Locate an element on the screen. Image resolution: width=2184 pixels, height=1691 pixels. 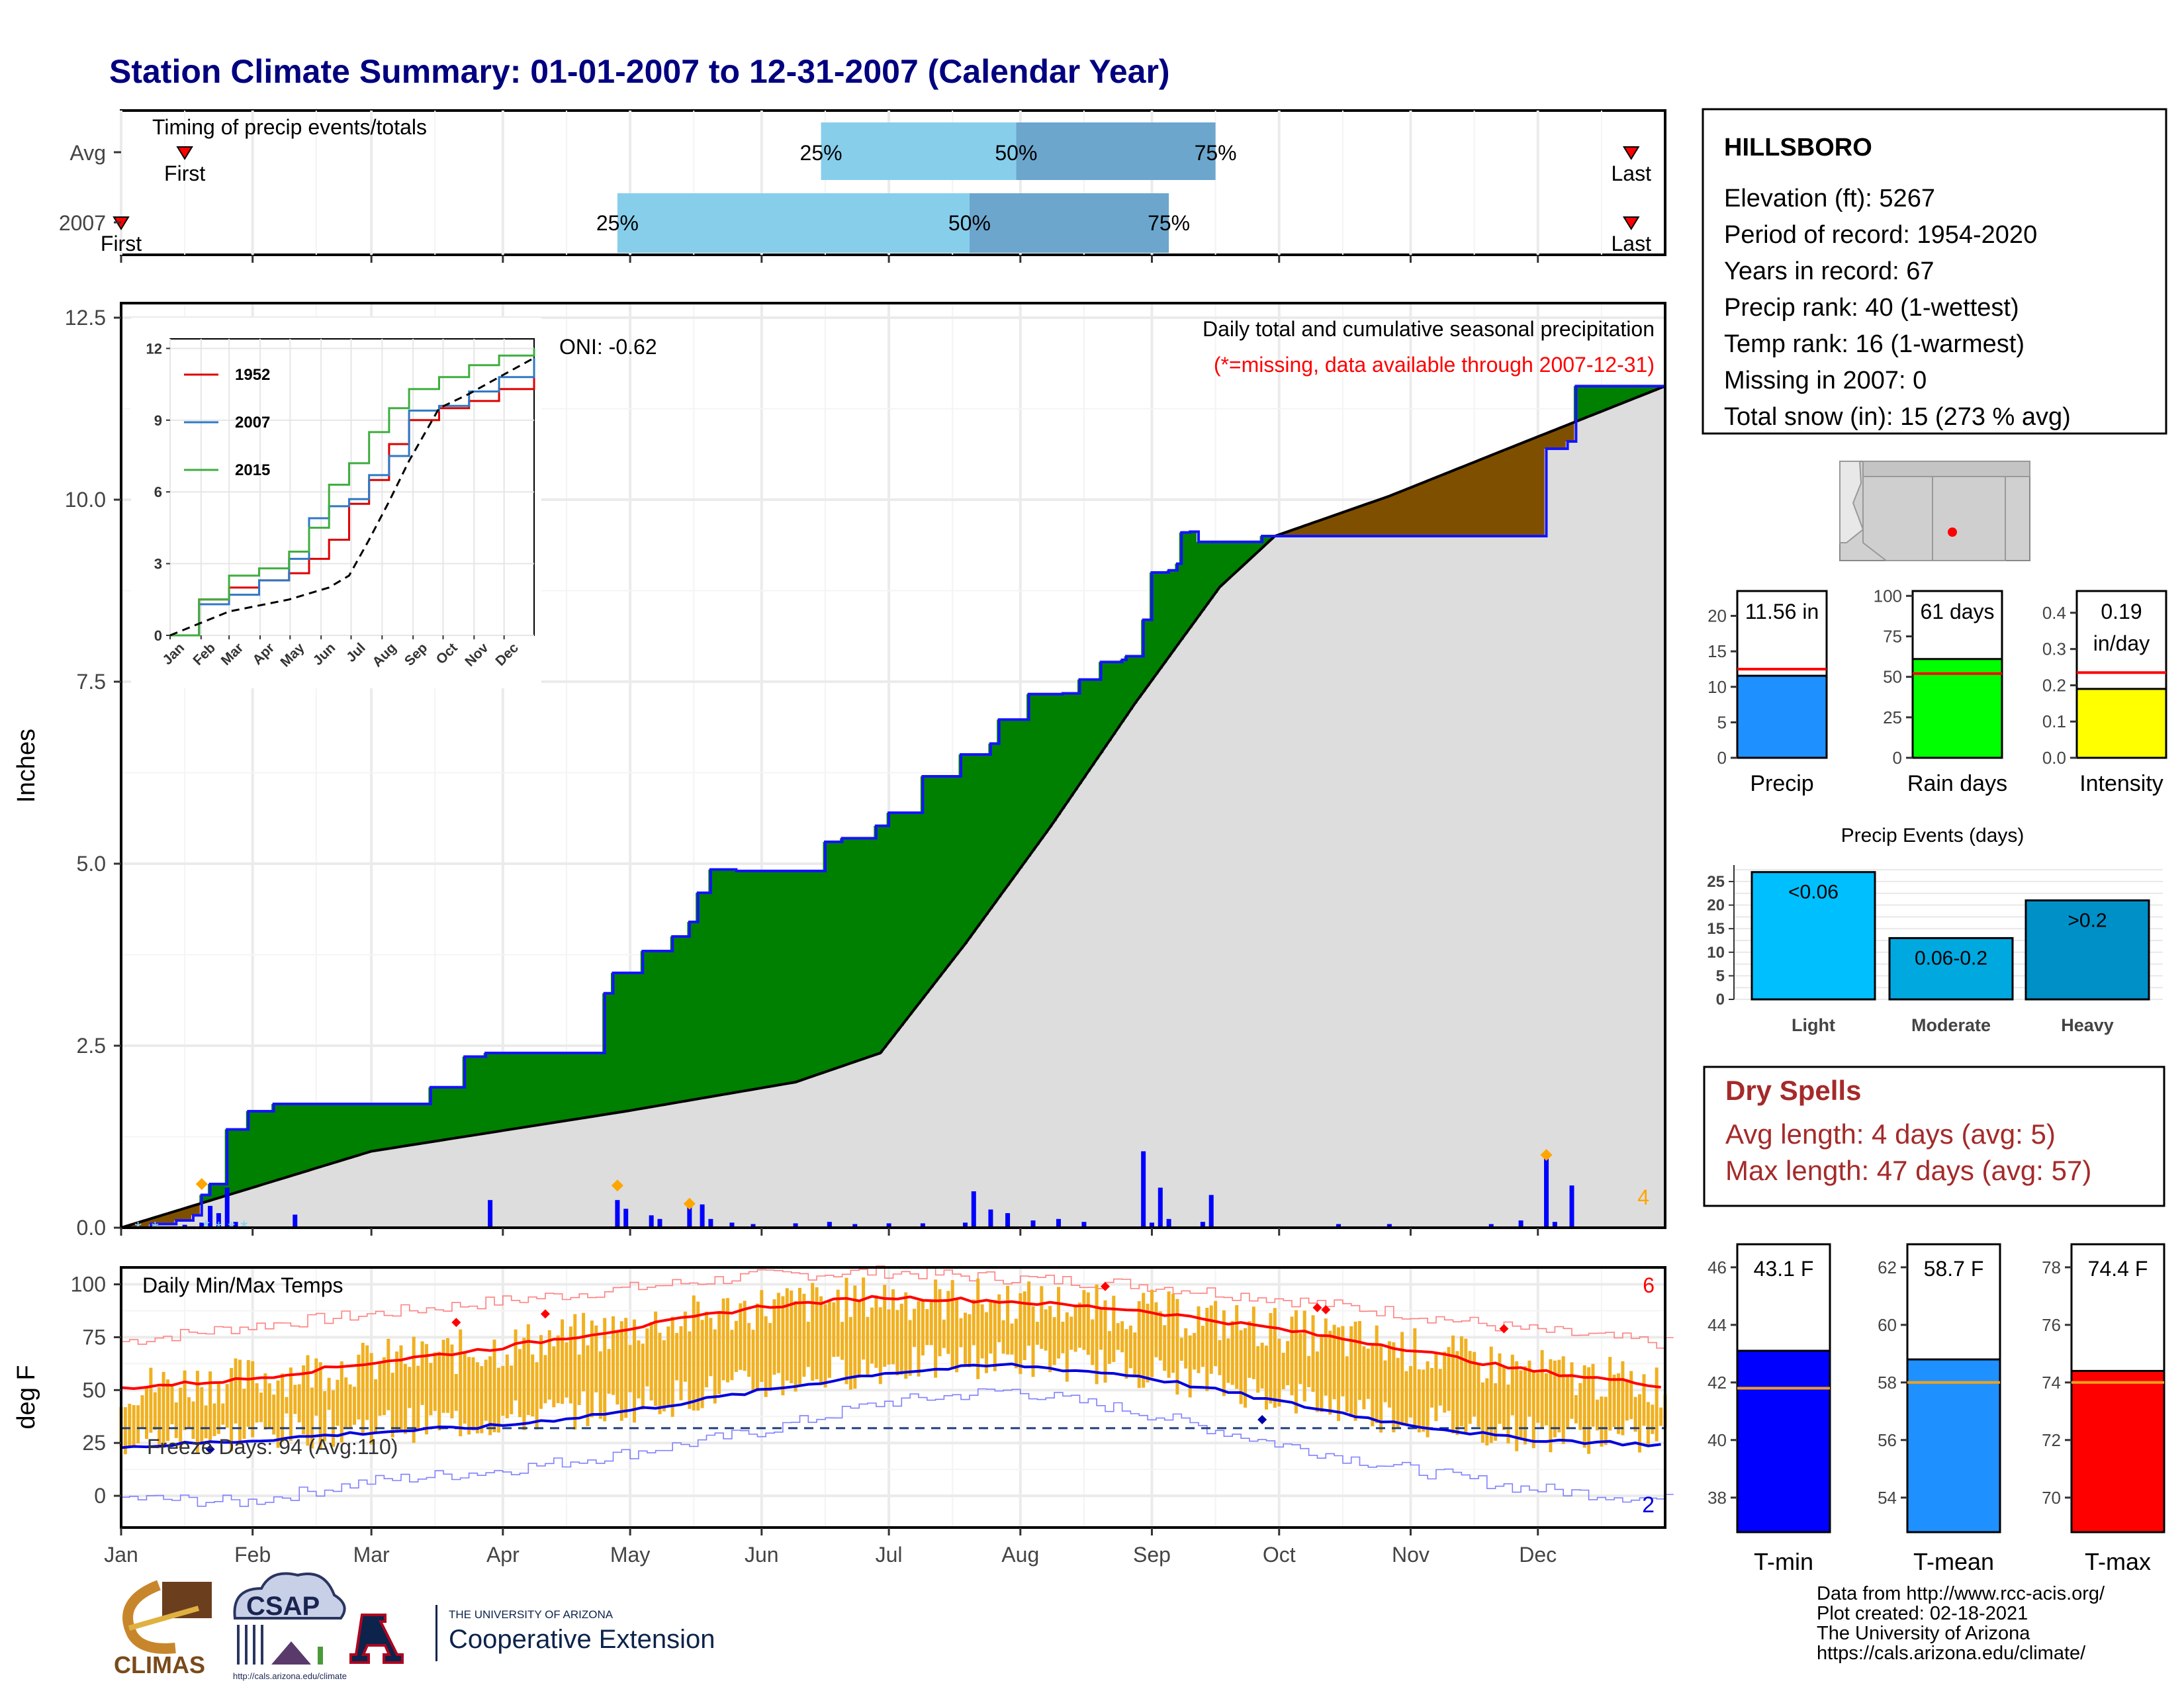
avg-max-line is located at coordinates (890, 1343).